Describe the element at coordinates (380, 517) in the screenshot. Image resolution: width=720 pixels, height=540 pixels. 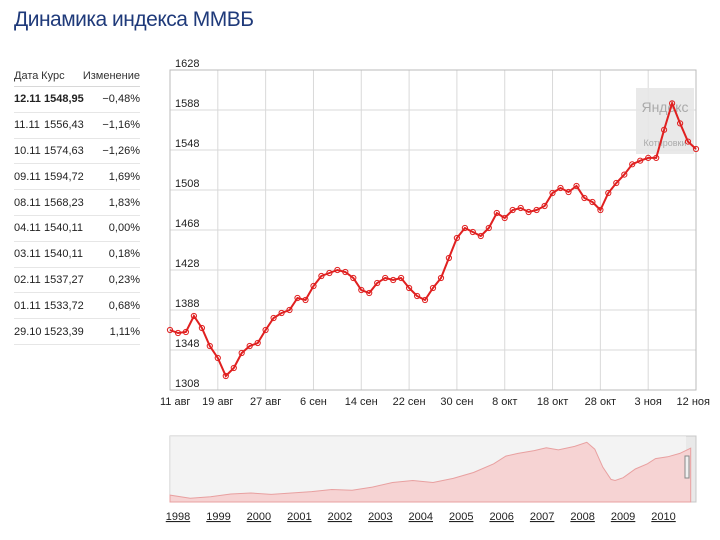
I see `overview-tick-label: 2003` at that location.